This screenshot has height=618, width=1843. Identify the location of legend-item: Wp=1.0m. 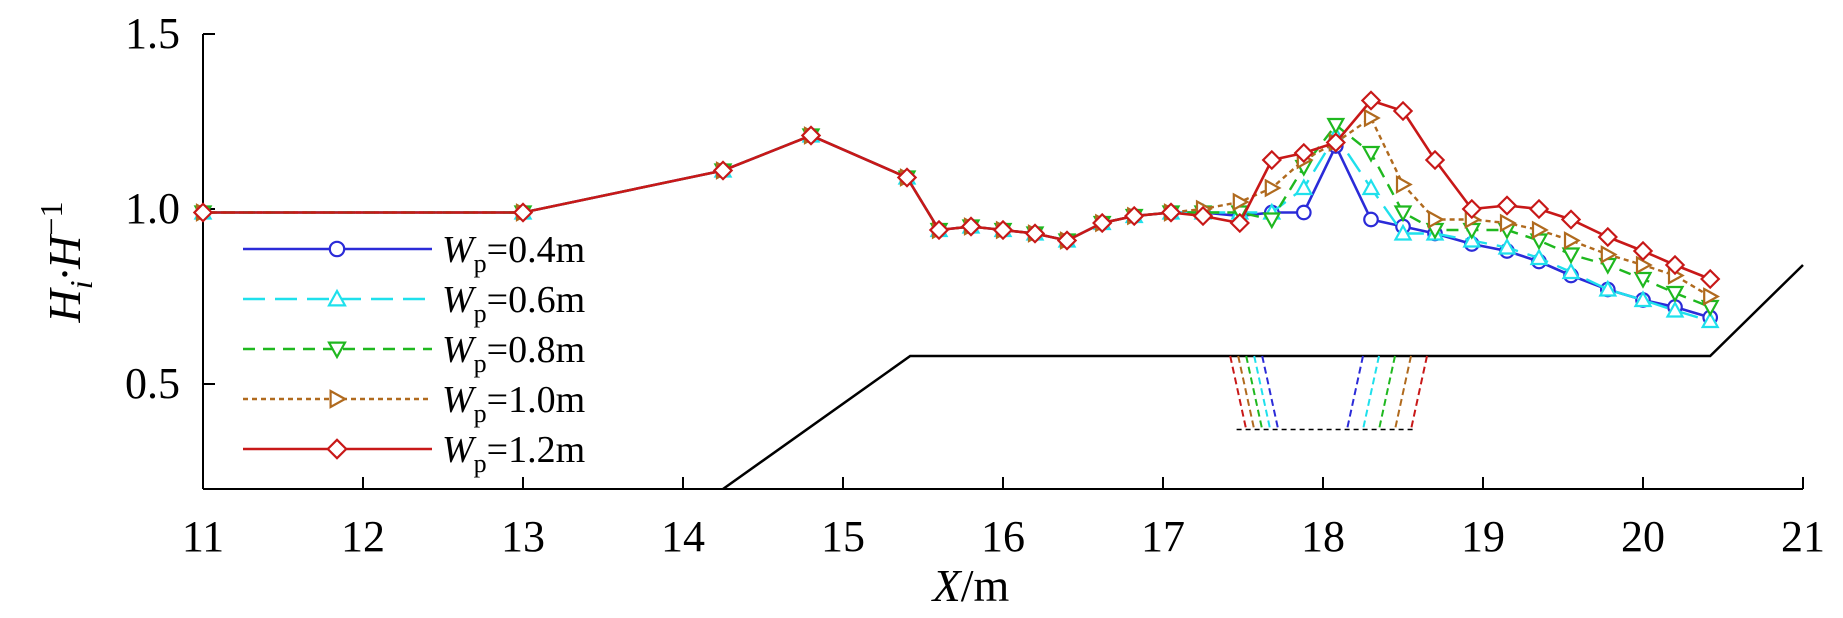
(414, 403).